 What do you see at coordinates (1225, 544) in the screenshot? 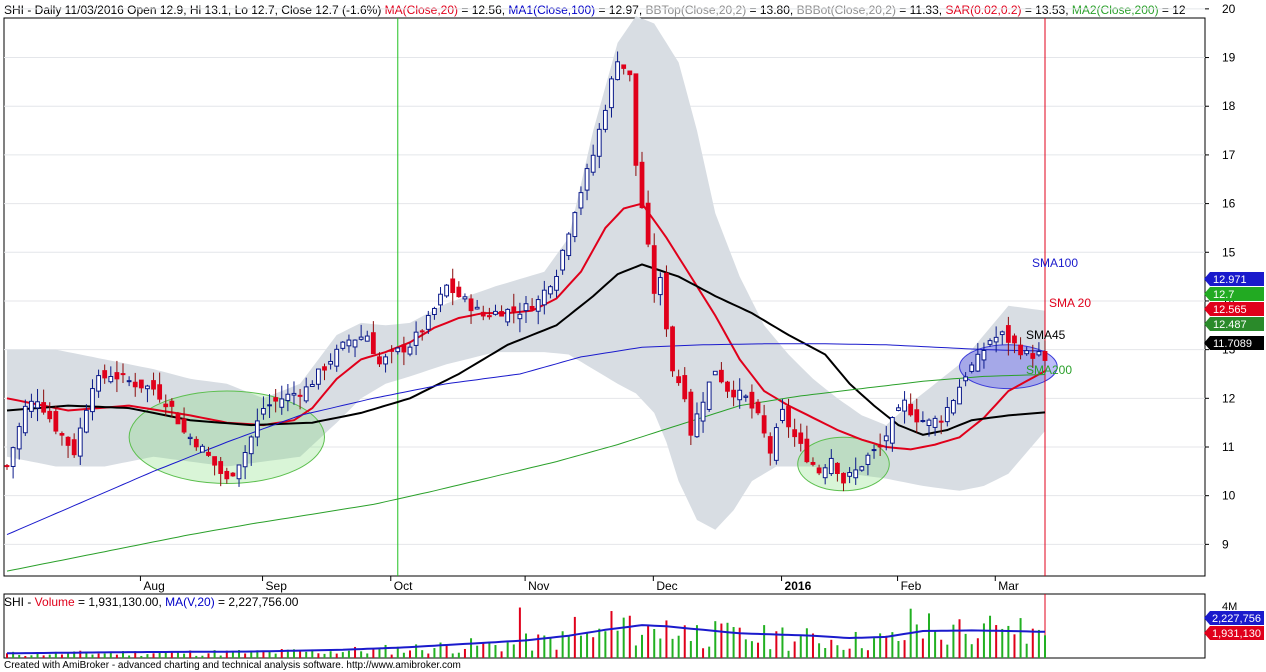
I see `y-tick-label: 9` at bounding box center [1225, 544].